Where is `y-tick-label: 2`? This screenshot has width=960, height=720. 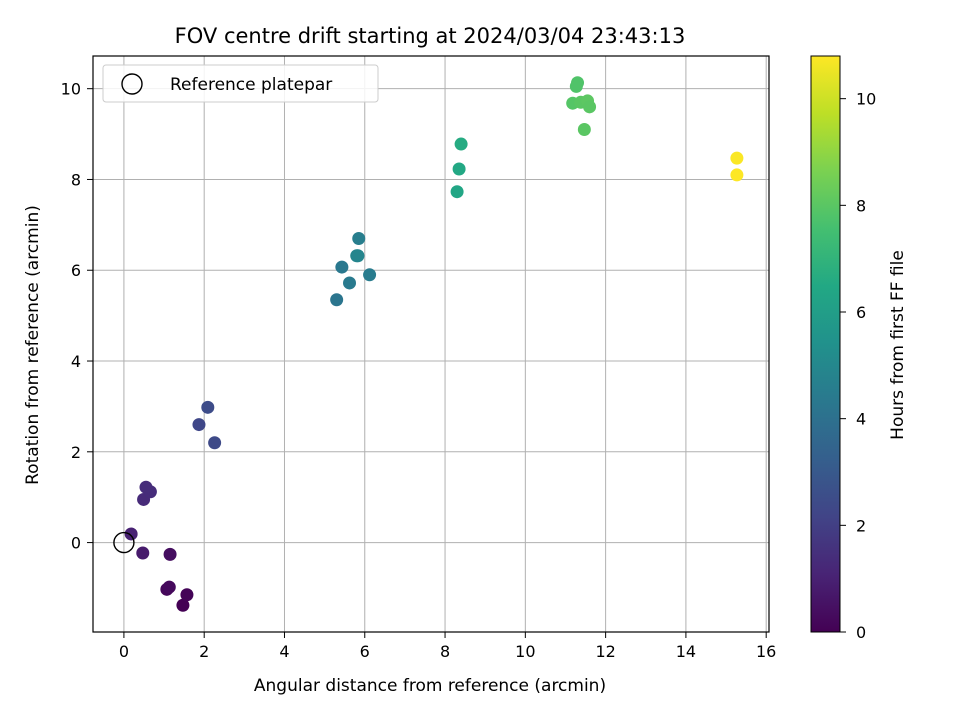 y-tick-label: 2 is located at coordinates (76, 452).